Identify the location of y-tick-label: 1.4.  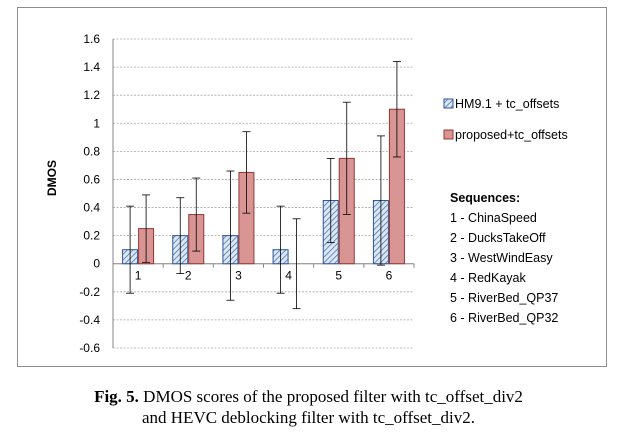
(91, 67).